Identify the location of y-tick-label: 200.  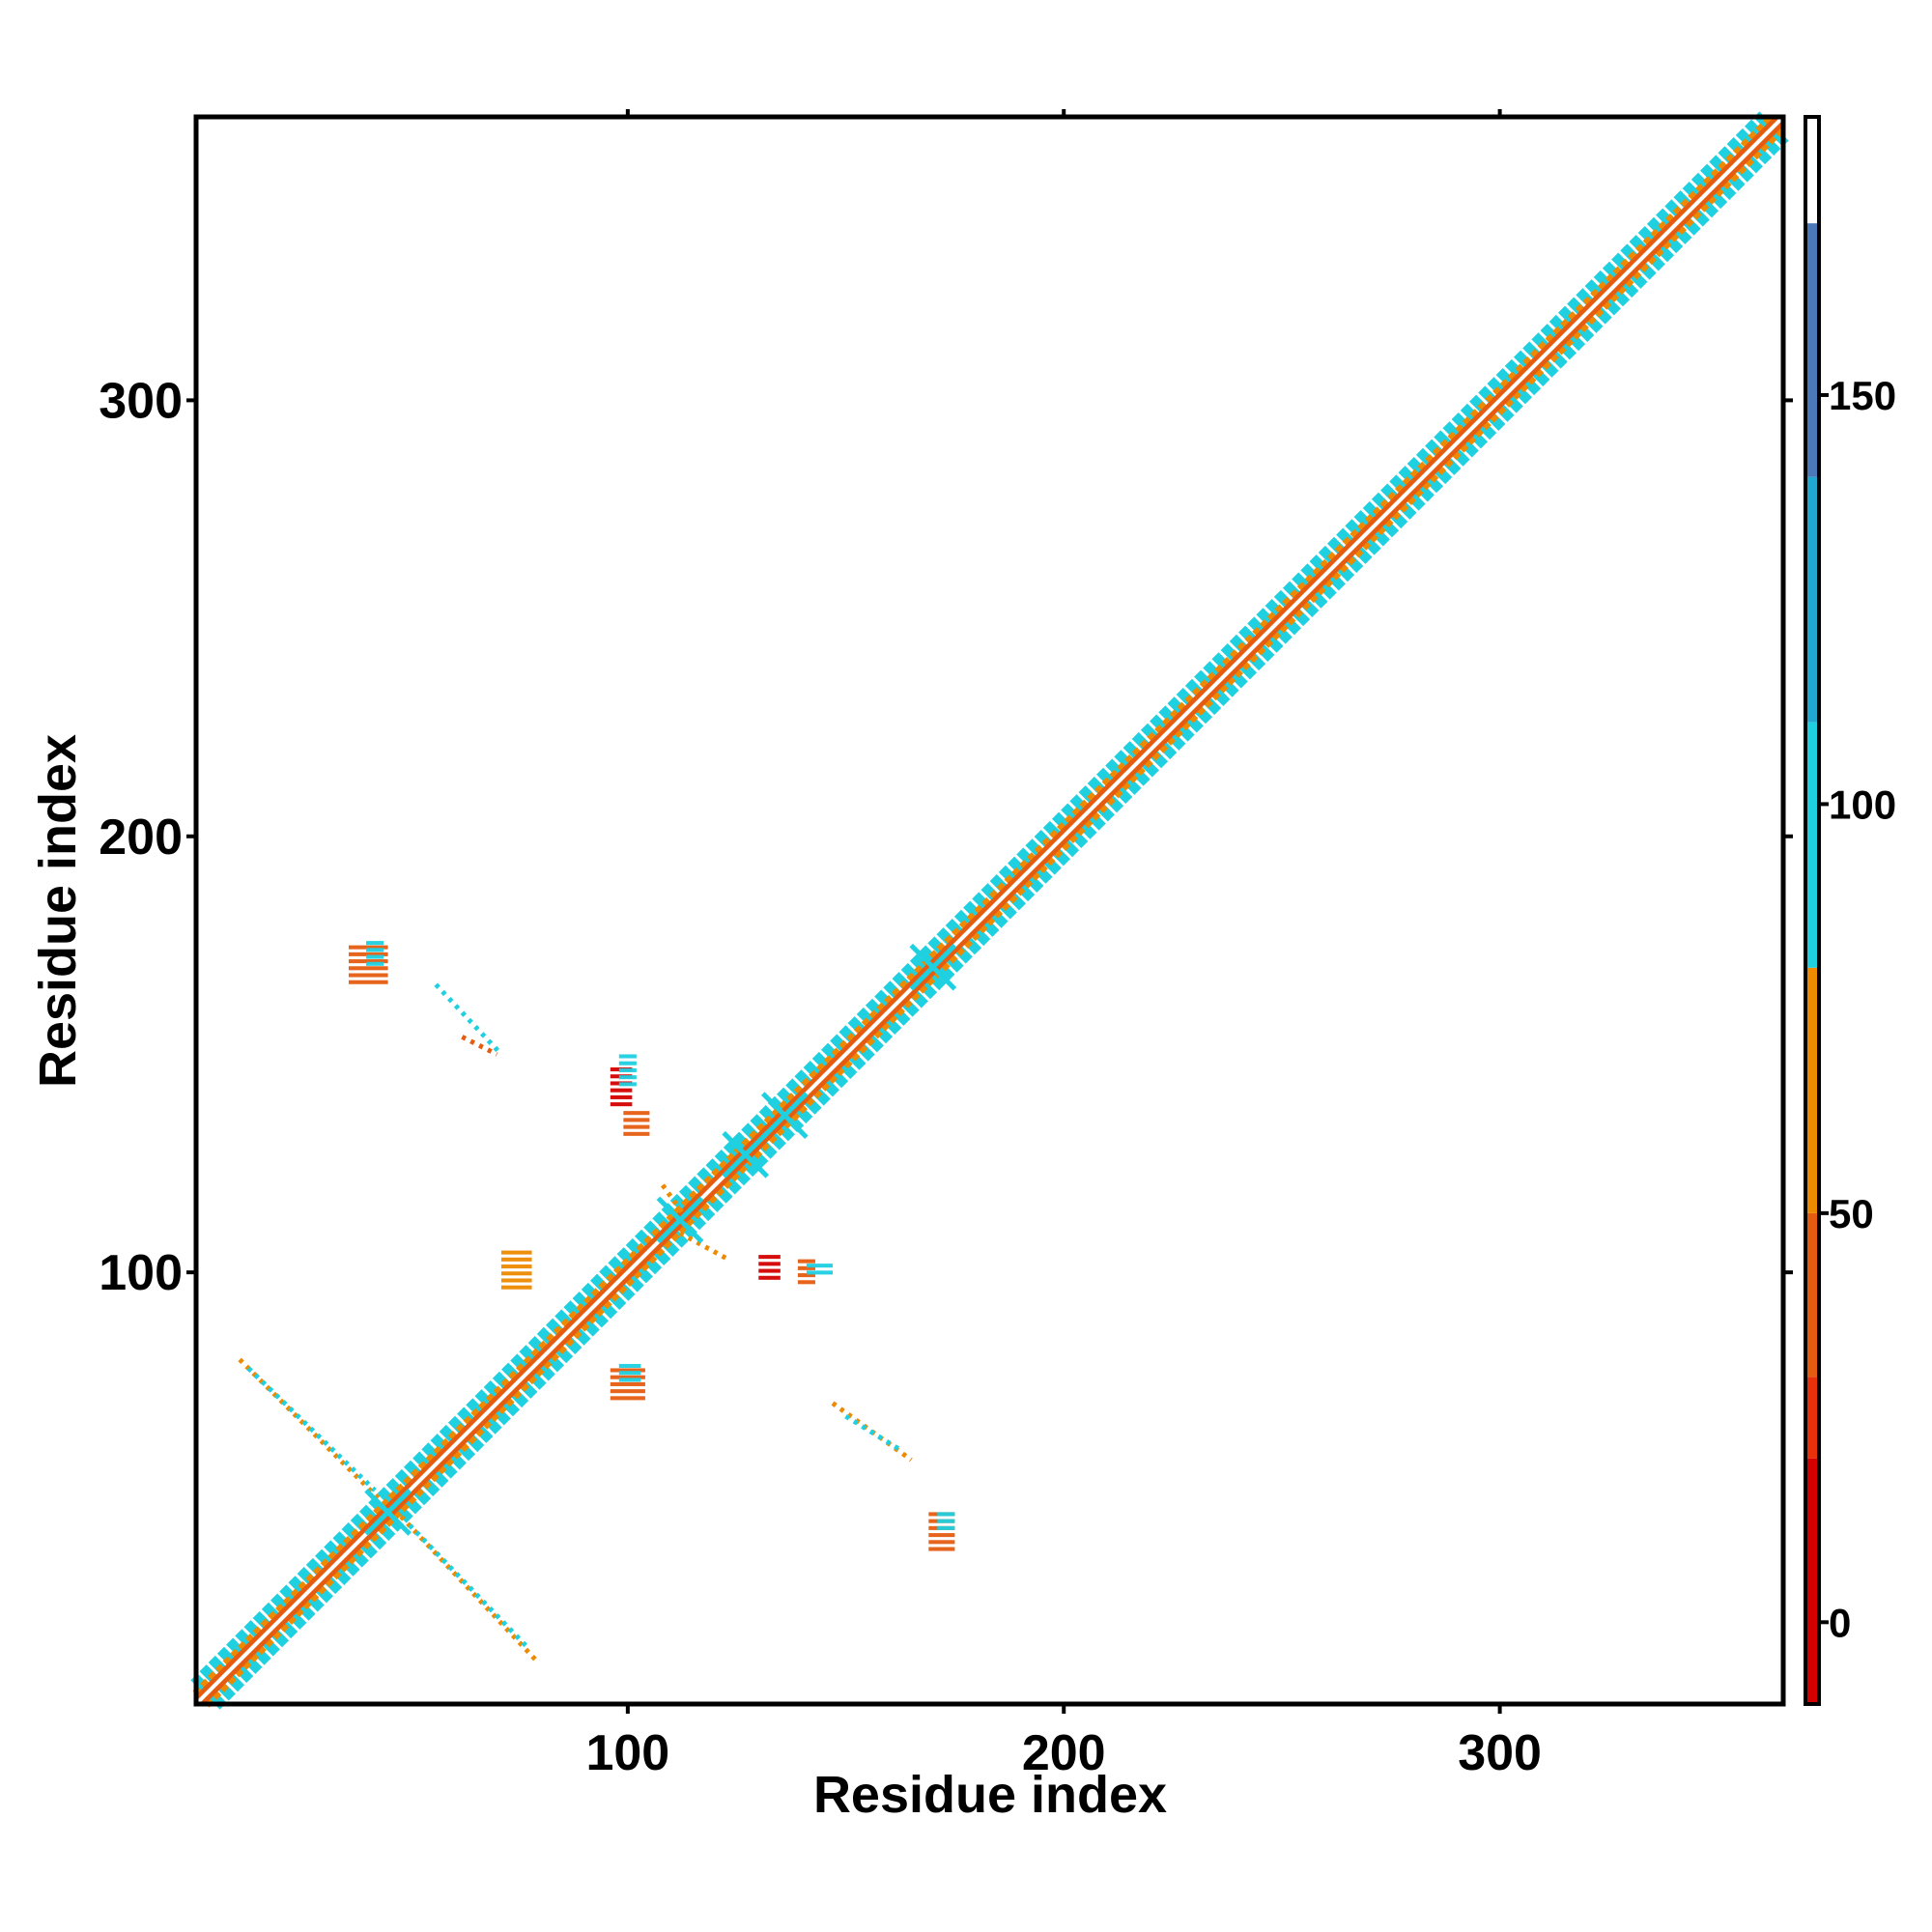
(141, 838).